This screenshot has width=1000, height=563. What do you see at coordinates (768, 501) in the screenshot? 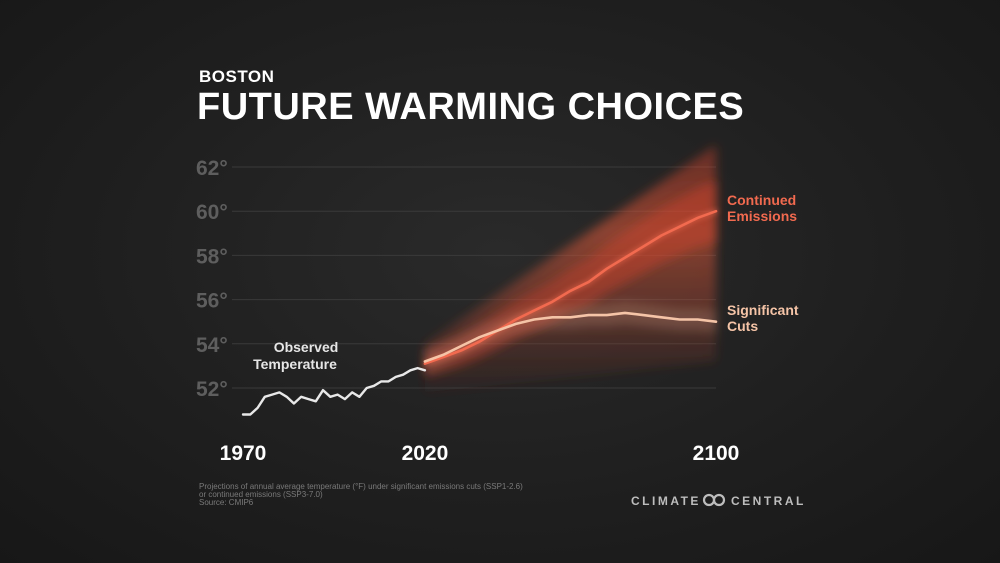
I see `logo-text-right: CENTRAL` at bounding box center [768, 501].